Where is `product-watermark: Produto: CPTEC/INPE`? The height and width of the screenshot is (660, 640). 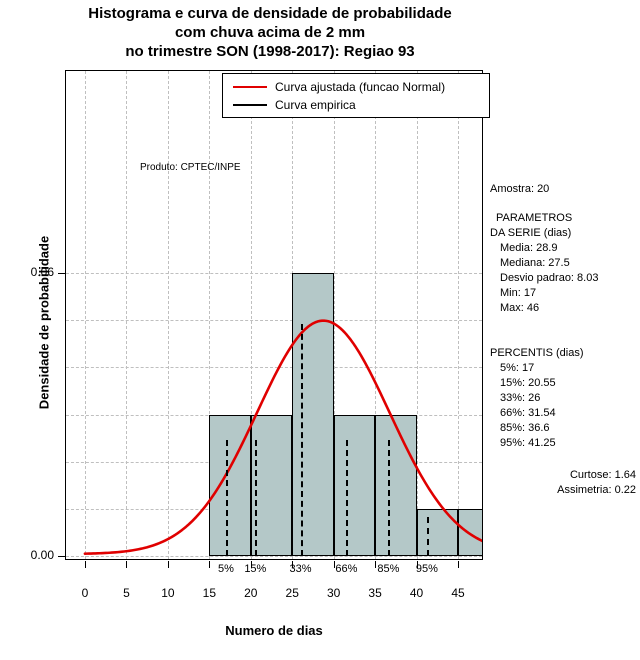
product-watermark: Produto: CPTEC/INPE is located at coordinates (190, 167).